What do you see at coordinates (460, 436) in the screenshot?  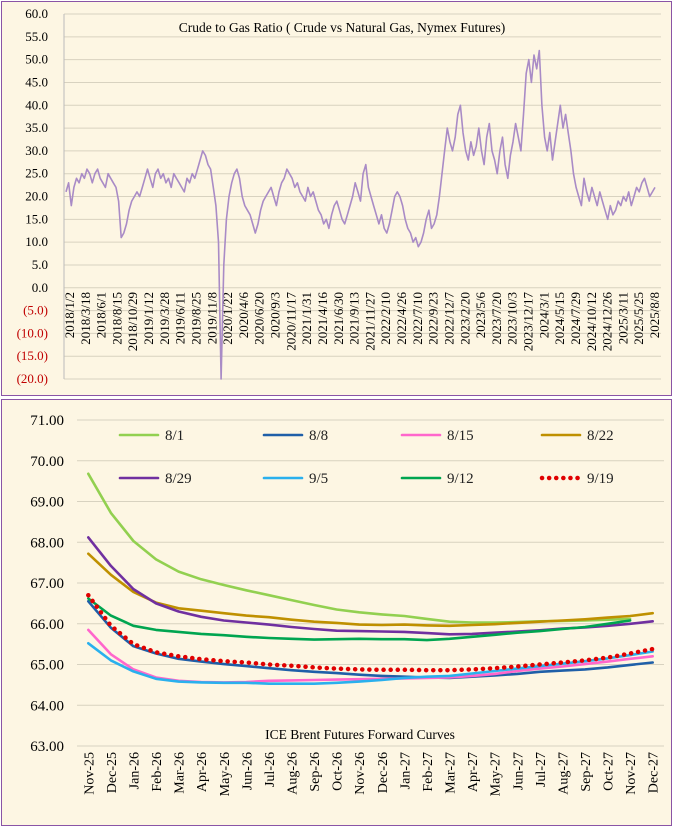 I see `legend-label: 8/15` at bounding box center [460, 436].